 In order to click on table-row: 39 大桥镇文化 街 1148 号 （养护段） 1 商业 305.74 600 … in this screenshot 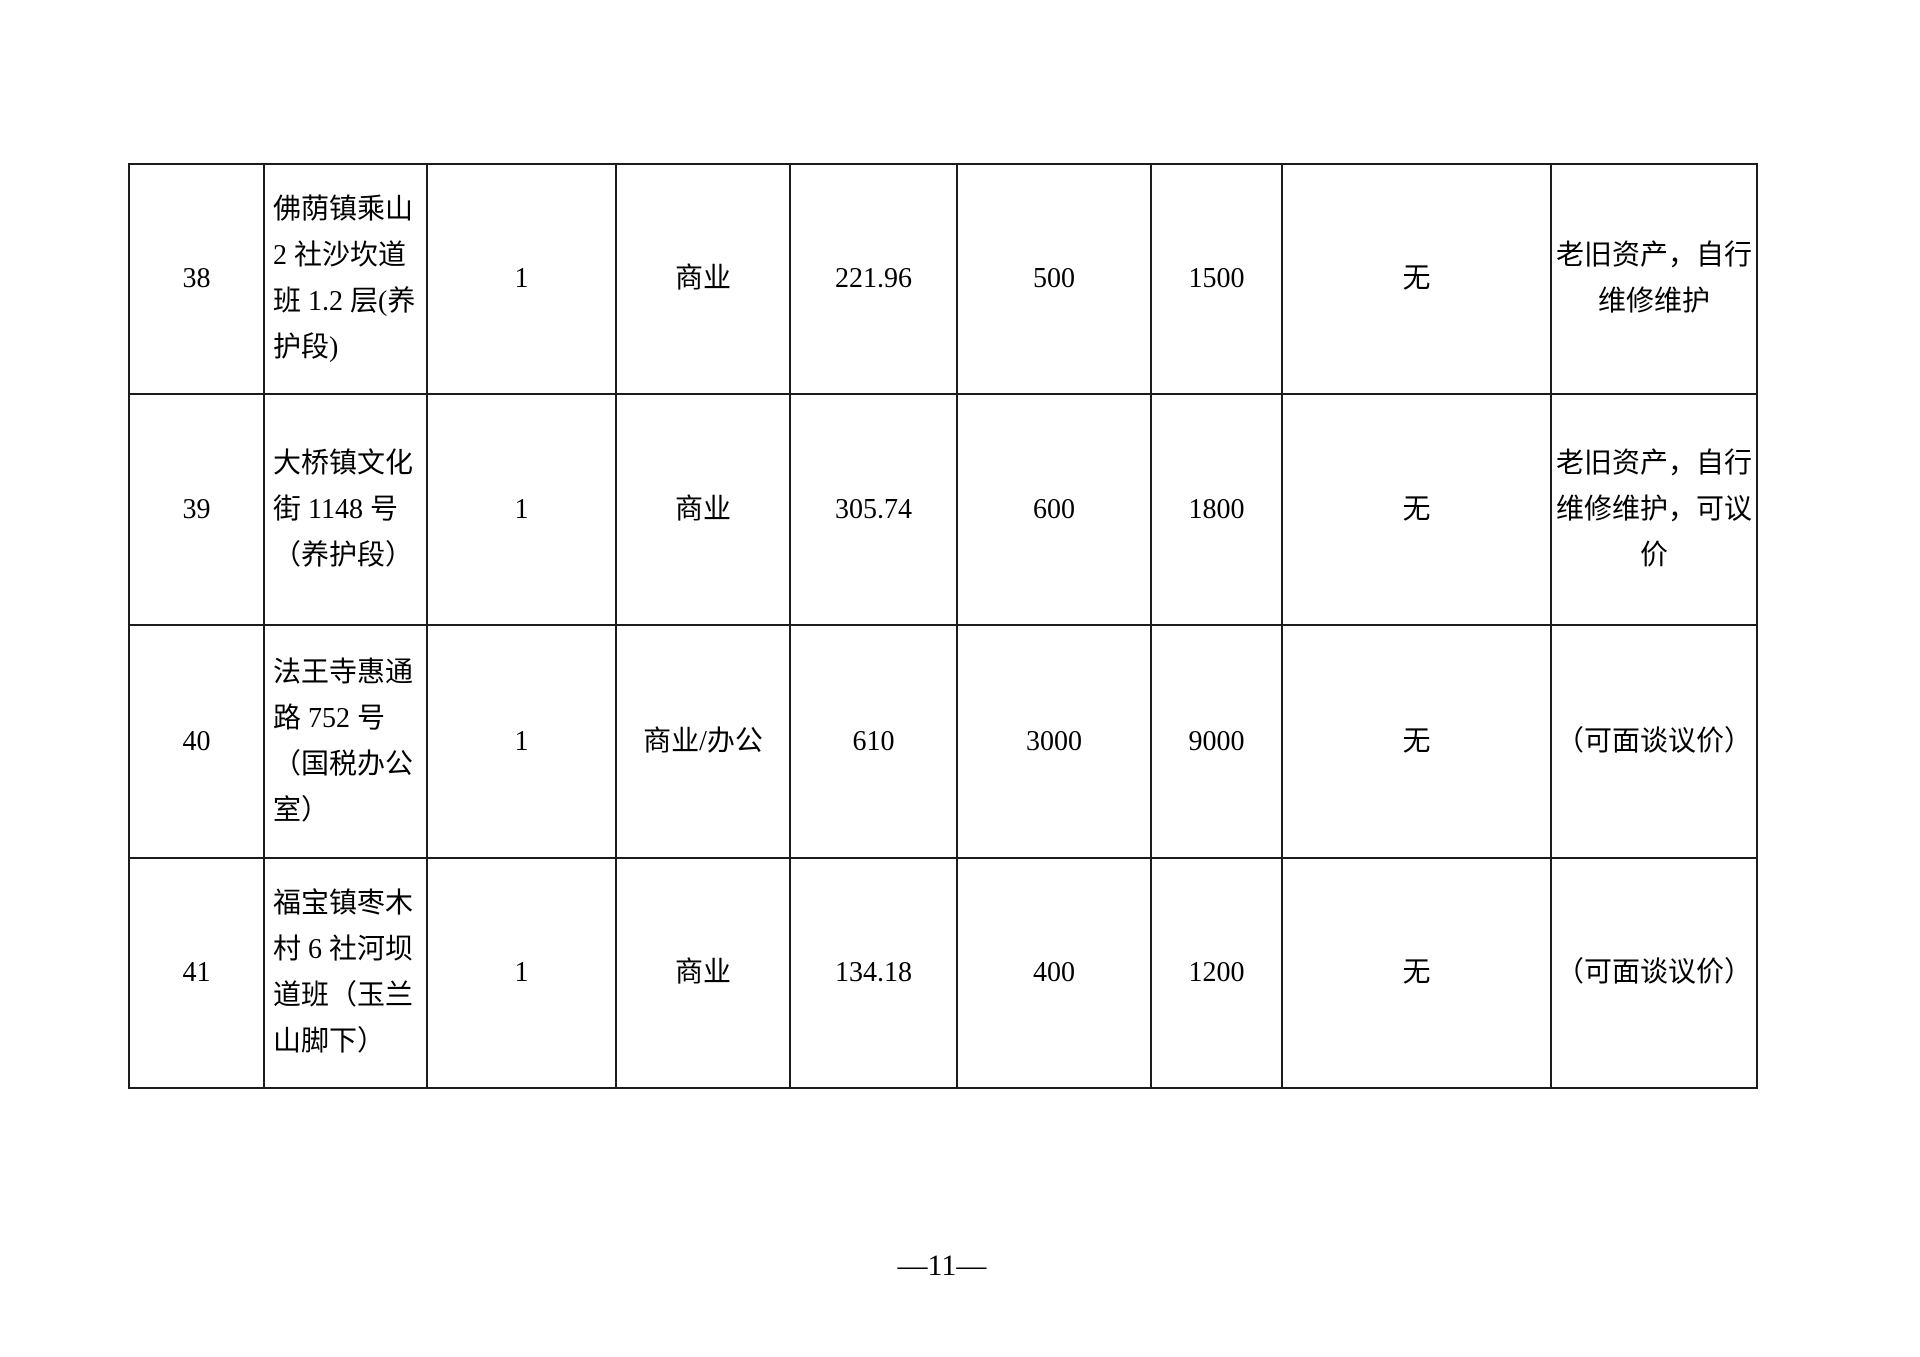, I will do `click(943, 509)`.